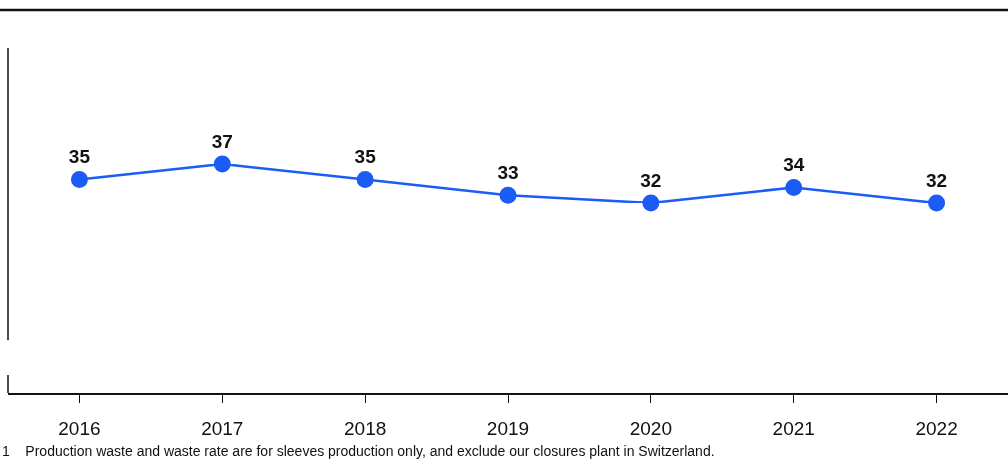 The image size is (1008, 469). What do you see at coordinates (358, 451) in the screenshot?
I see `text: 1 Production waste and waste rate are for sleeves production only, and exclude our closures plant in Switzerland.` at bounding box center [358, 451].